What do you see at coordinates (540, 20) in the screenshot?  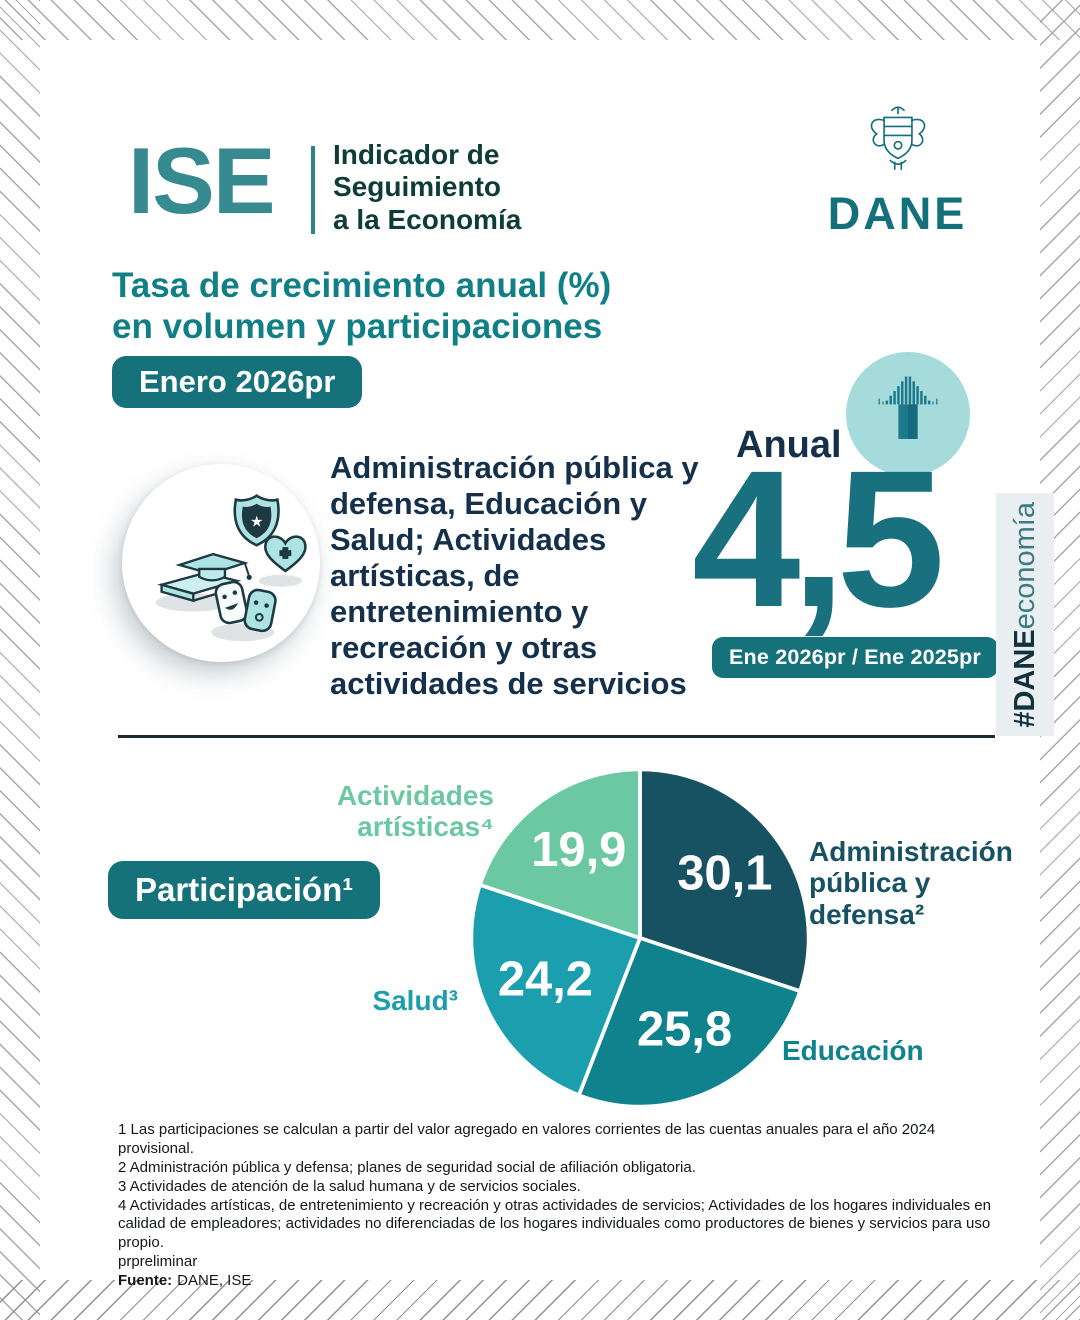 I see `hatch-border-top` at bounding box center [540, 20].